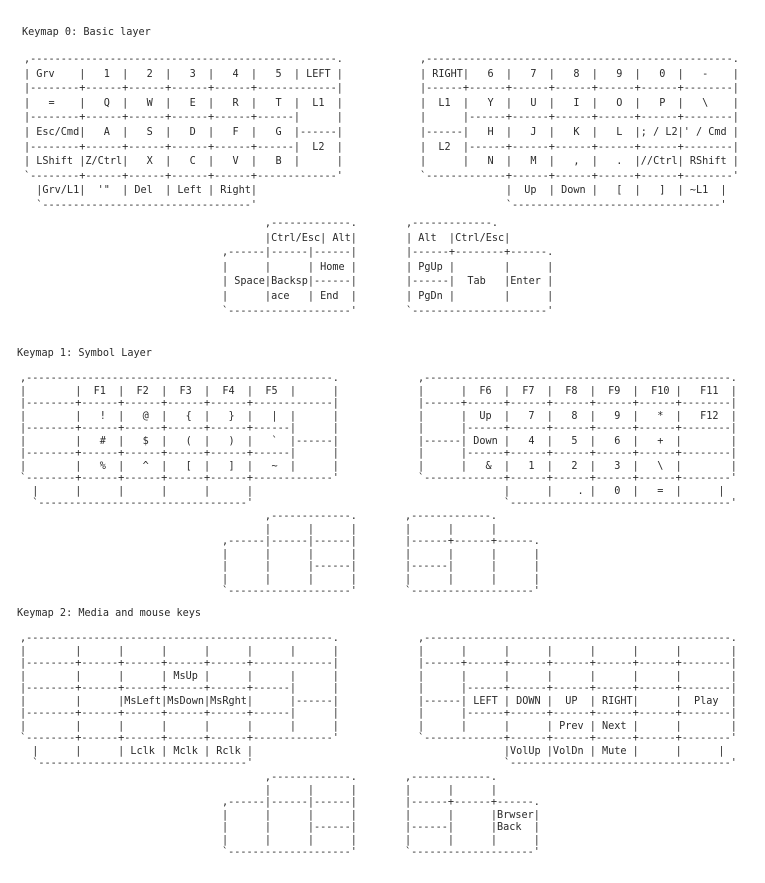  What do you see at coordinates (472, 827) in the screenshot?
I see `keymap-line: |------| |Back |` at bounding box center [472, 827].